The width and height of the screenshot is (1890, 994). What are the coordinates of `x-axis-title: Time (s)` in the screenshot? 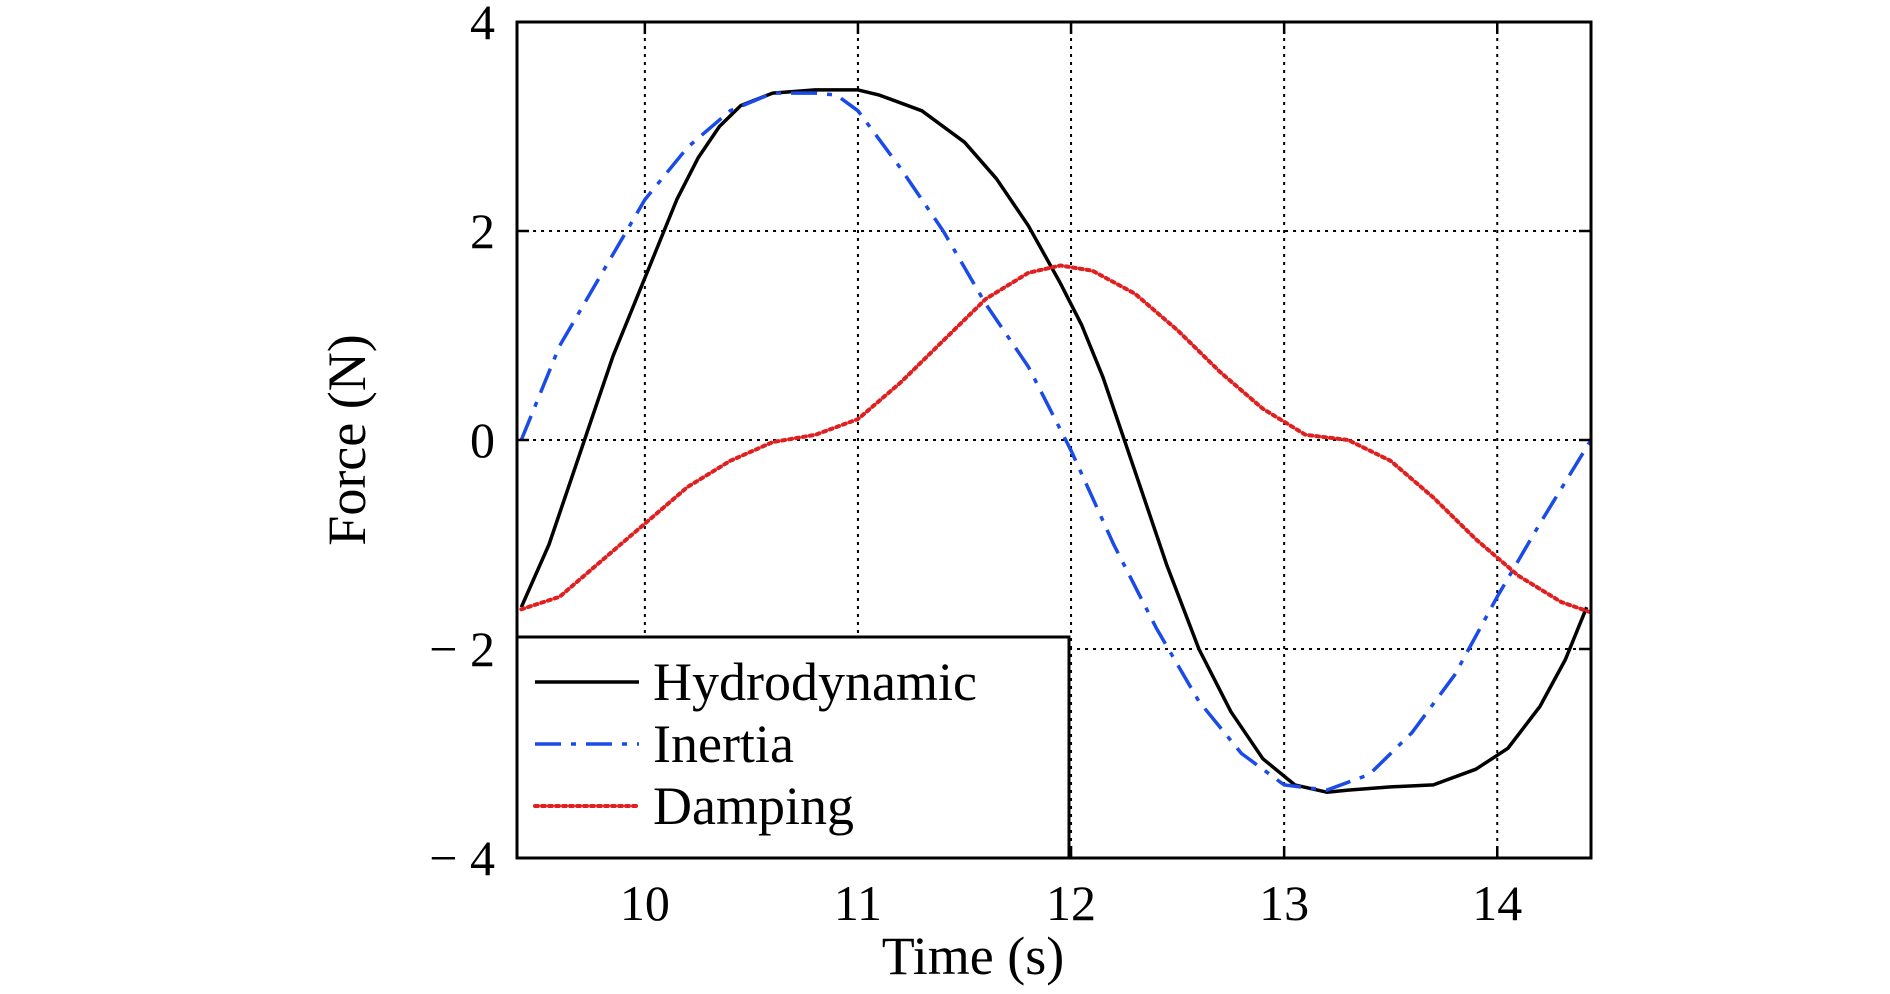 It's located at (973, 956).